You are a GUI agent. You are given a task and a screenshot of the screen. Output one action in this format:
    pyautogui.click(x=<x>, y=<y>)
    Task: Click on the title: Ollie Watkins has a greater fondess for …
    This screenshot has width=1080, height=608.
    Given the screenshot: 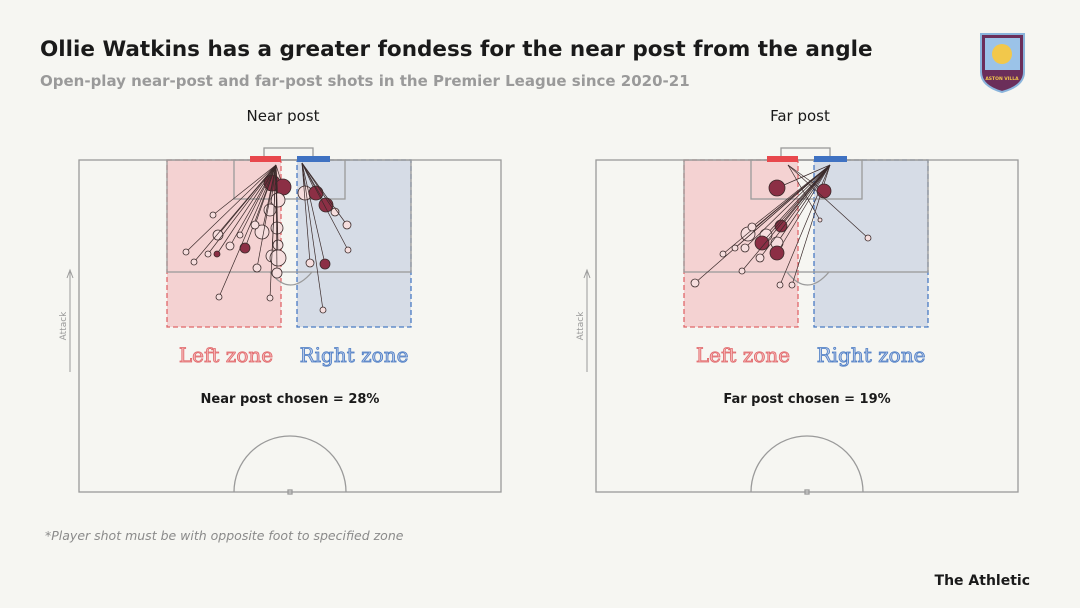 What is the action you would take?
    pyautogui.click(x=456, y=49)
    